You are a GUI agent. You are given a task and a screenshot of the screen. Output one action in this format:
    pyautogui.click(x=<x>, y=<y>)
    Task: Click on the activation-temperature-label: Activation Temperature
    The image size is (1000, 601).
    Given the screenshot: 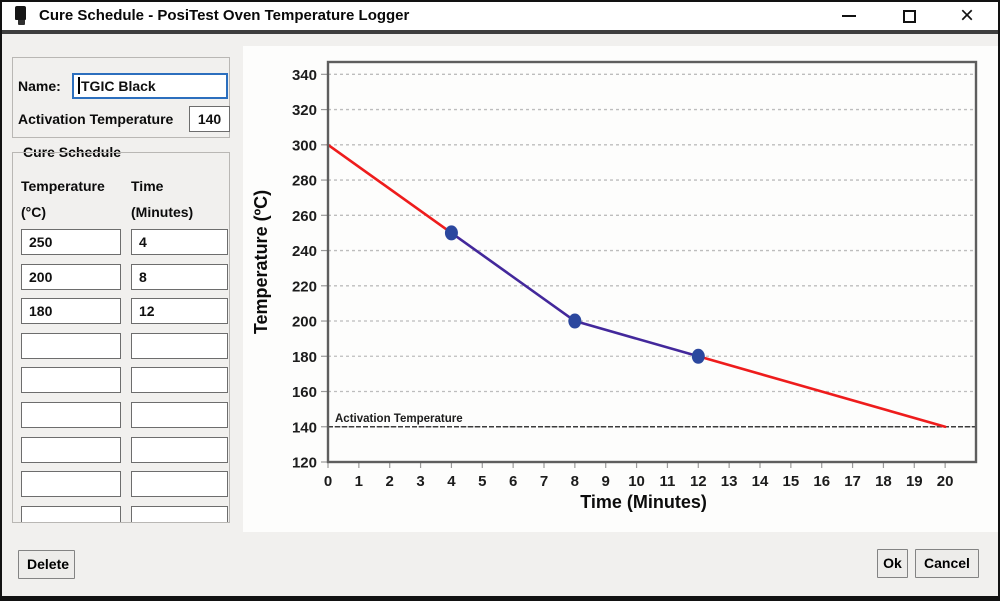 What is the action you would take?
    pyautogui.click(x=96, y=119)
    